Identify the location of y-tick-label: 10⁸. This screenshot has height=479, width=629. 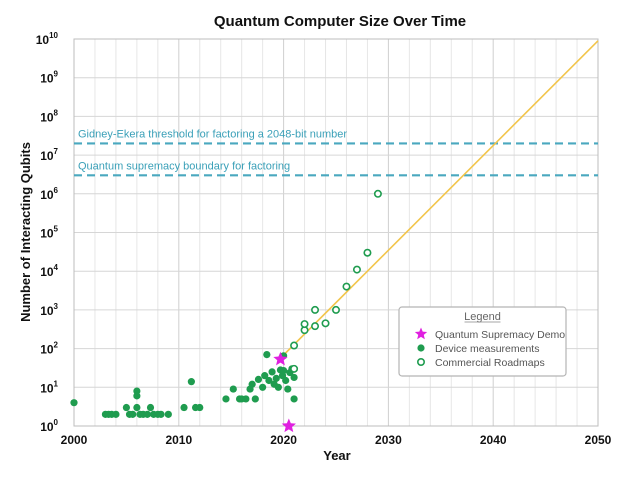
(49, 116).